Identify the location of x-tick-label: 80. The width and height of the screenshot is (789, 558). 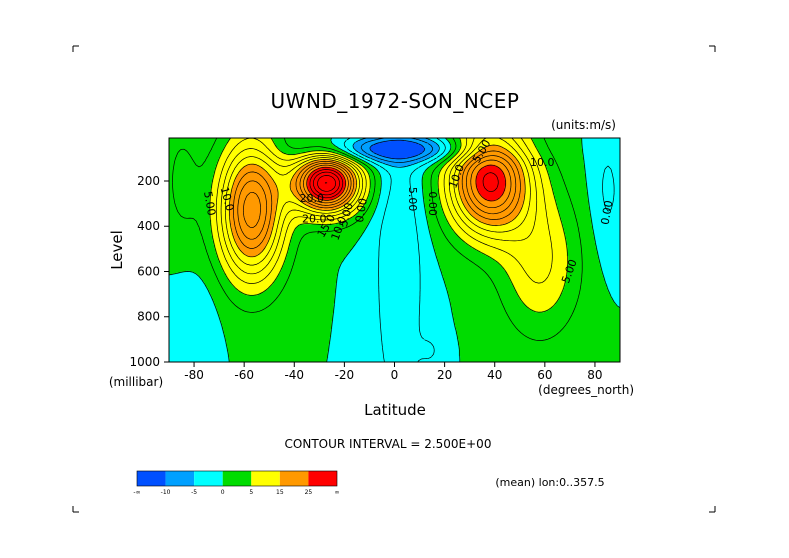
(594, 375).